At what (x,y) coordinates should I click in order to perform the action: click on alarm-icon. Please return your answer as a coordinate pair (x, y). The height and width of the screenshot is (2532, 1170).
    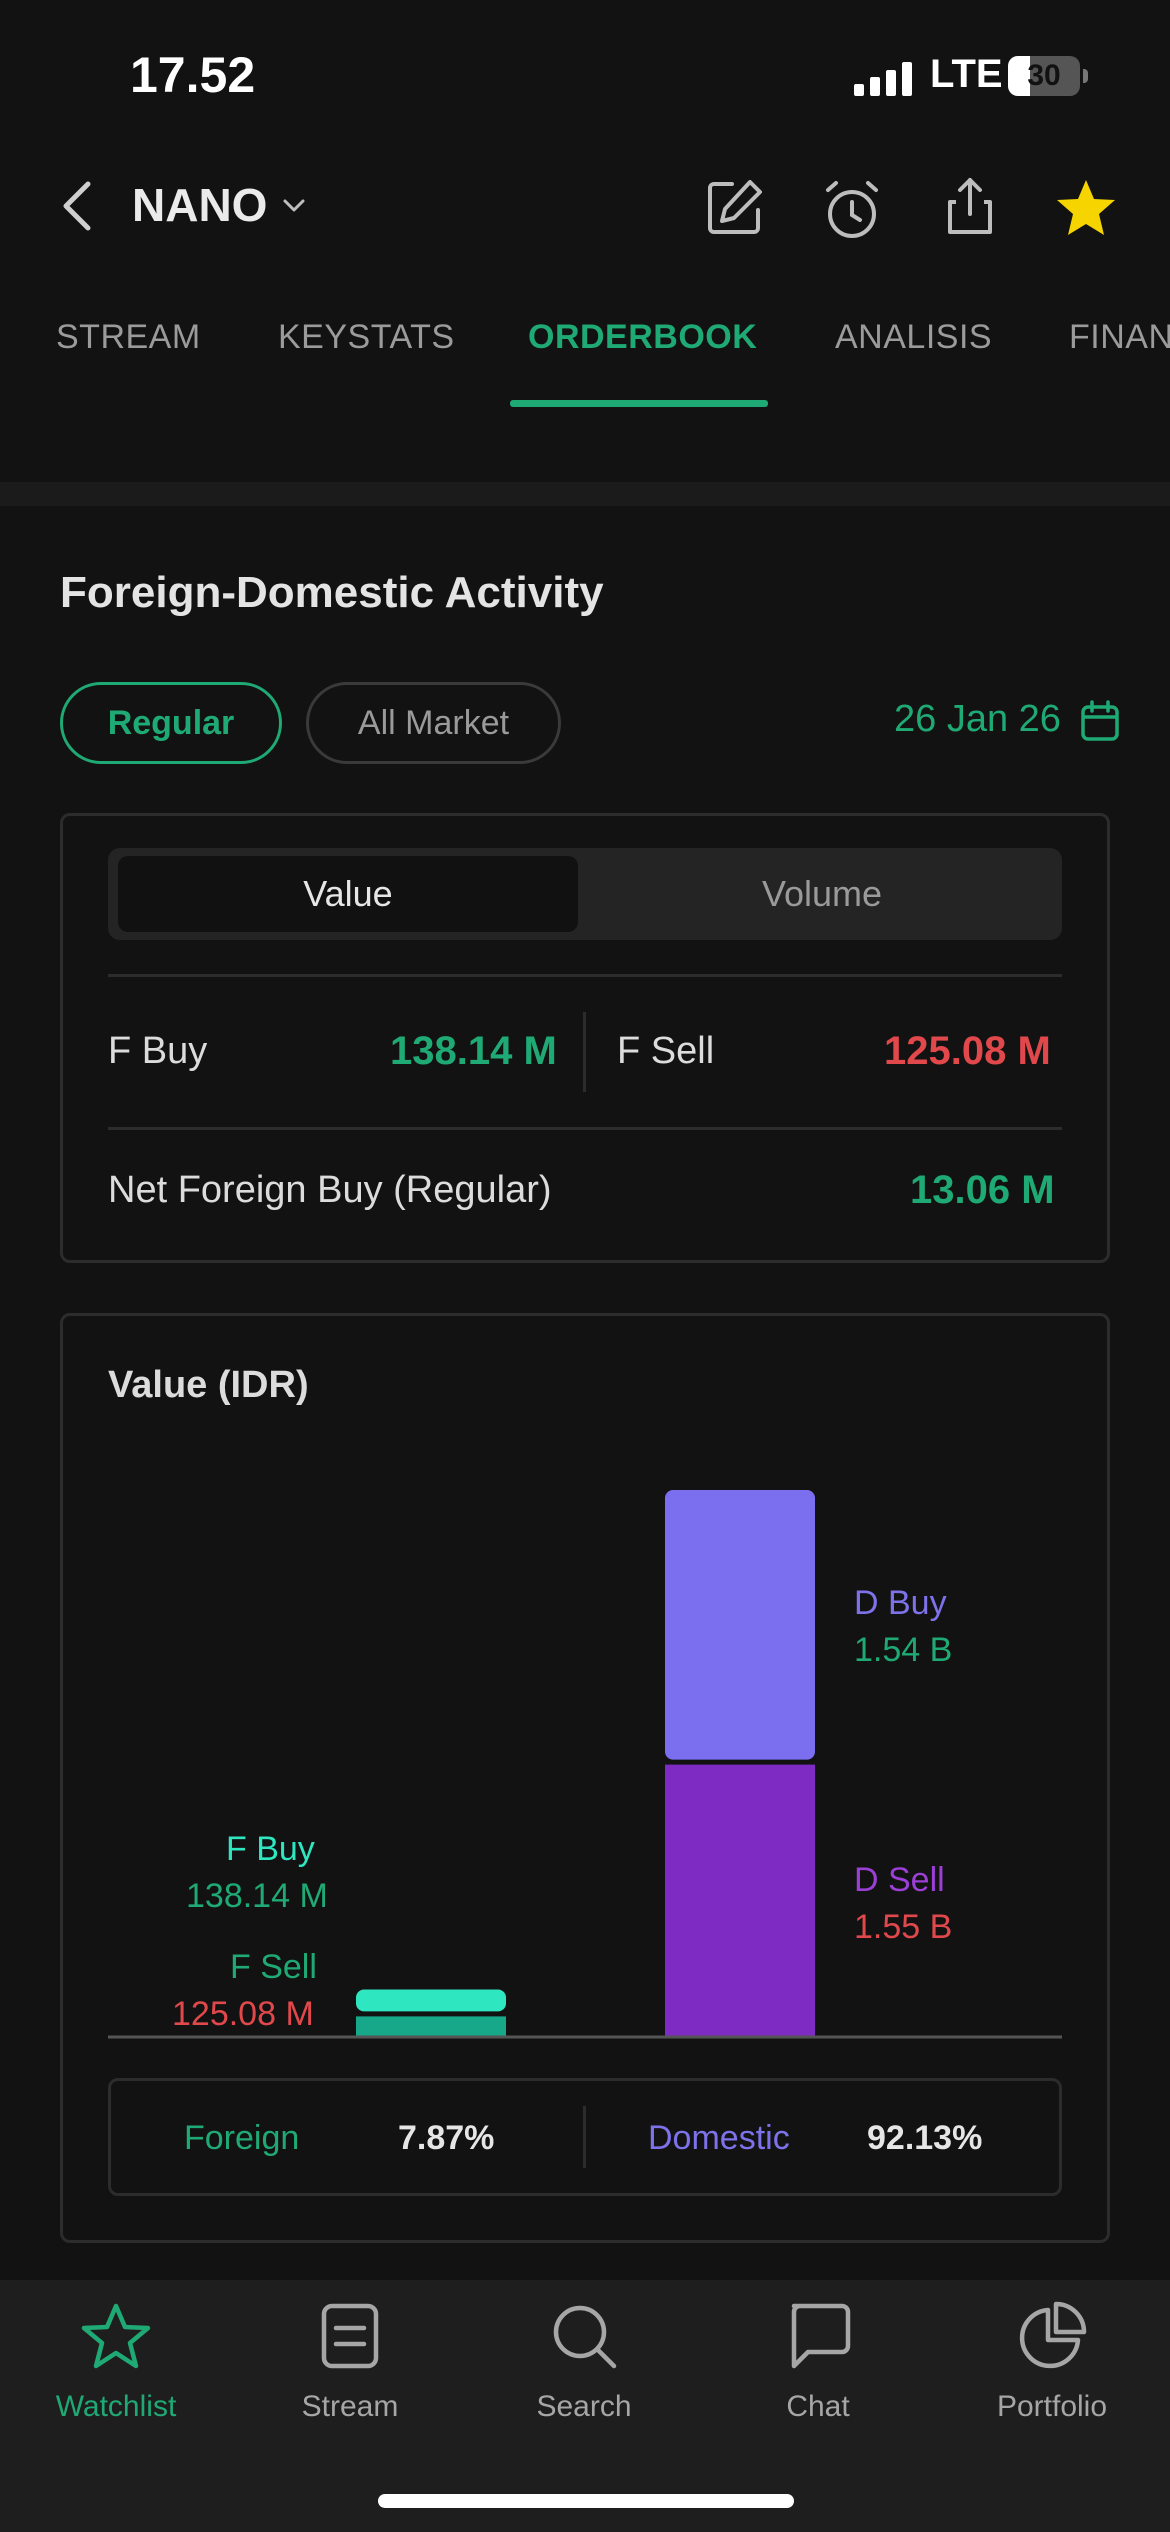
    Looking at the image, I should click on (852, 210).